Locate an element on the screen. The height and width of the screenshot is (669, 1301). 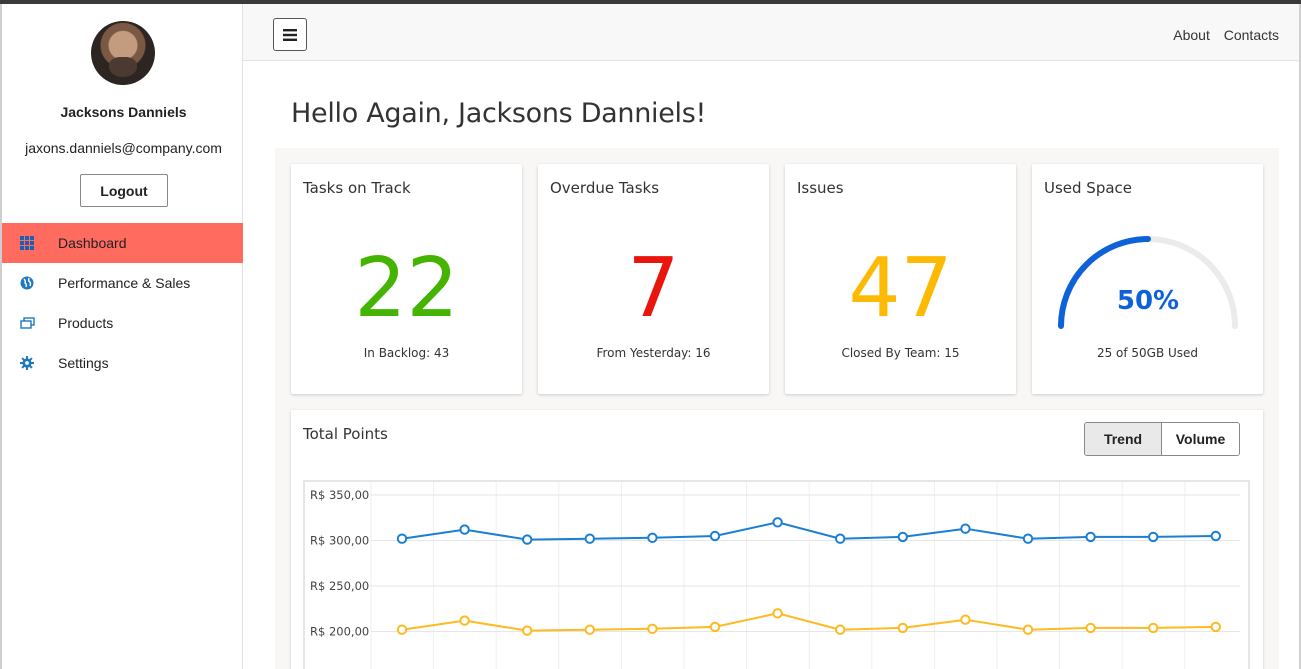
user-name: Jacksons Danniels is located at coordinates (123, 112).